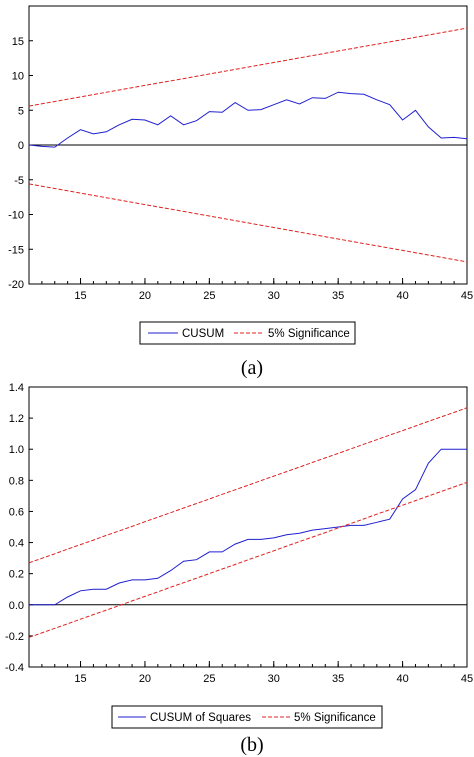 The image size is (474, 757). I want to click on y-tick-label: 10, so click(18, 77).